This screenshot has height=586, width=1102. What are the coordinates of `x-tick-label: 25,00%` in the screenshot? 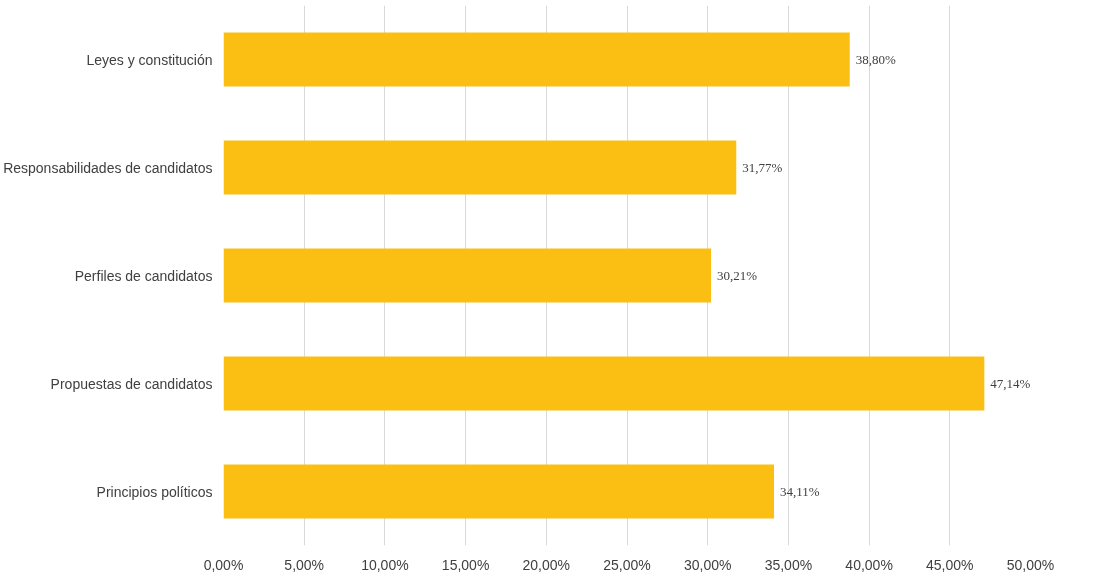 It's located at (627, 564).